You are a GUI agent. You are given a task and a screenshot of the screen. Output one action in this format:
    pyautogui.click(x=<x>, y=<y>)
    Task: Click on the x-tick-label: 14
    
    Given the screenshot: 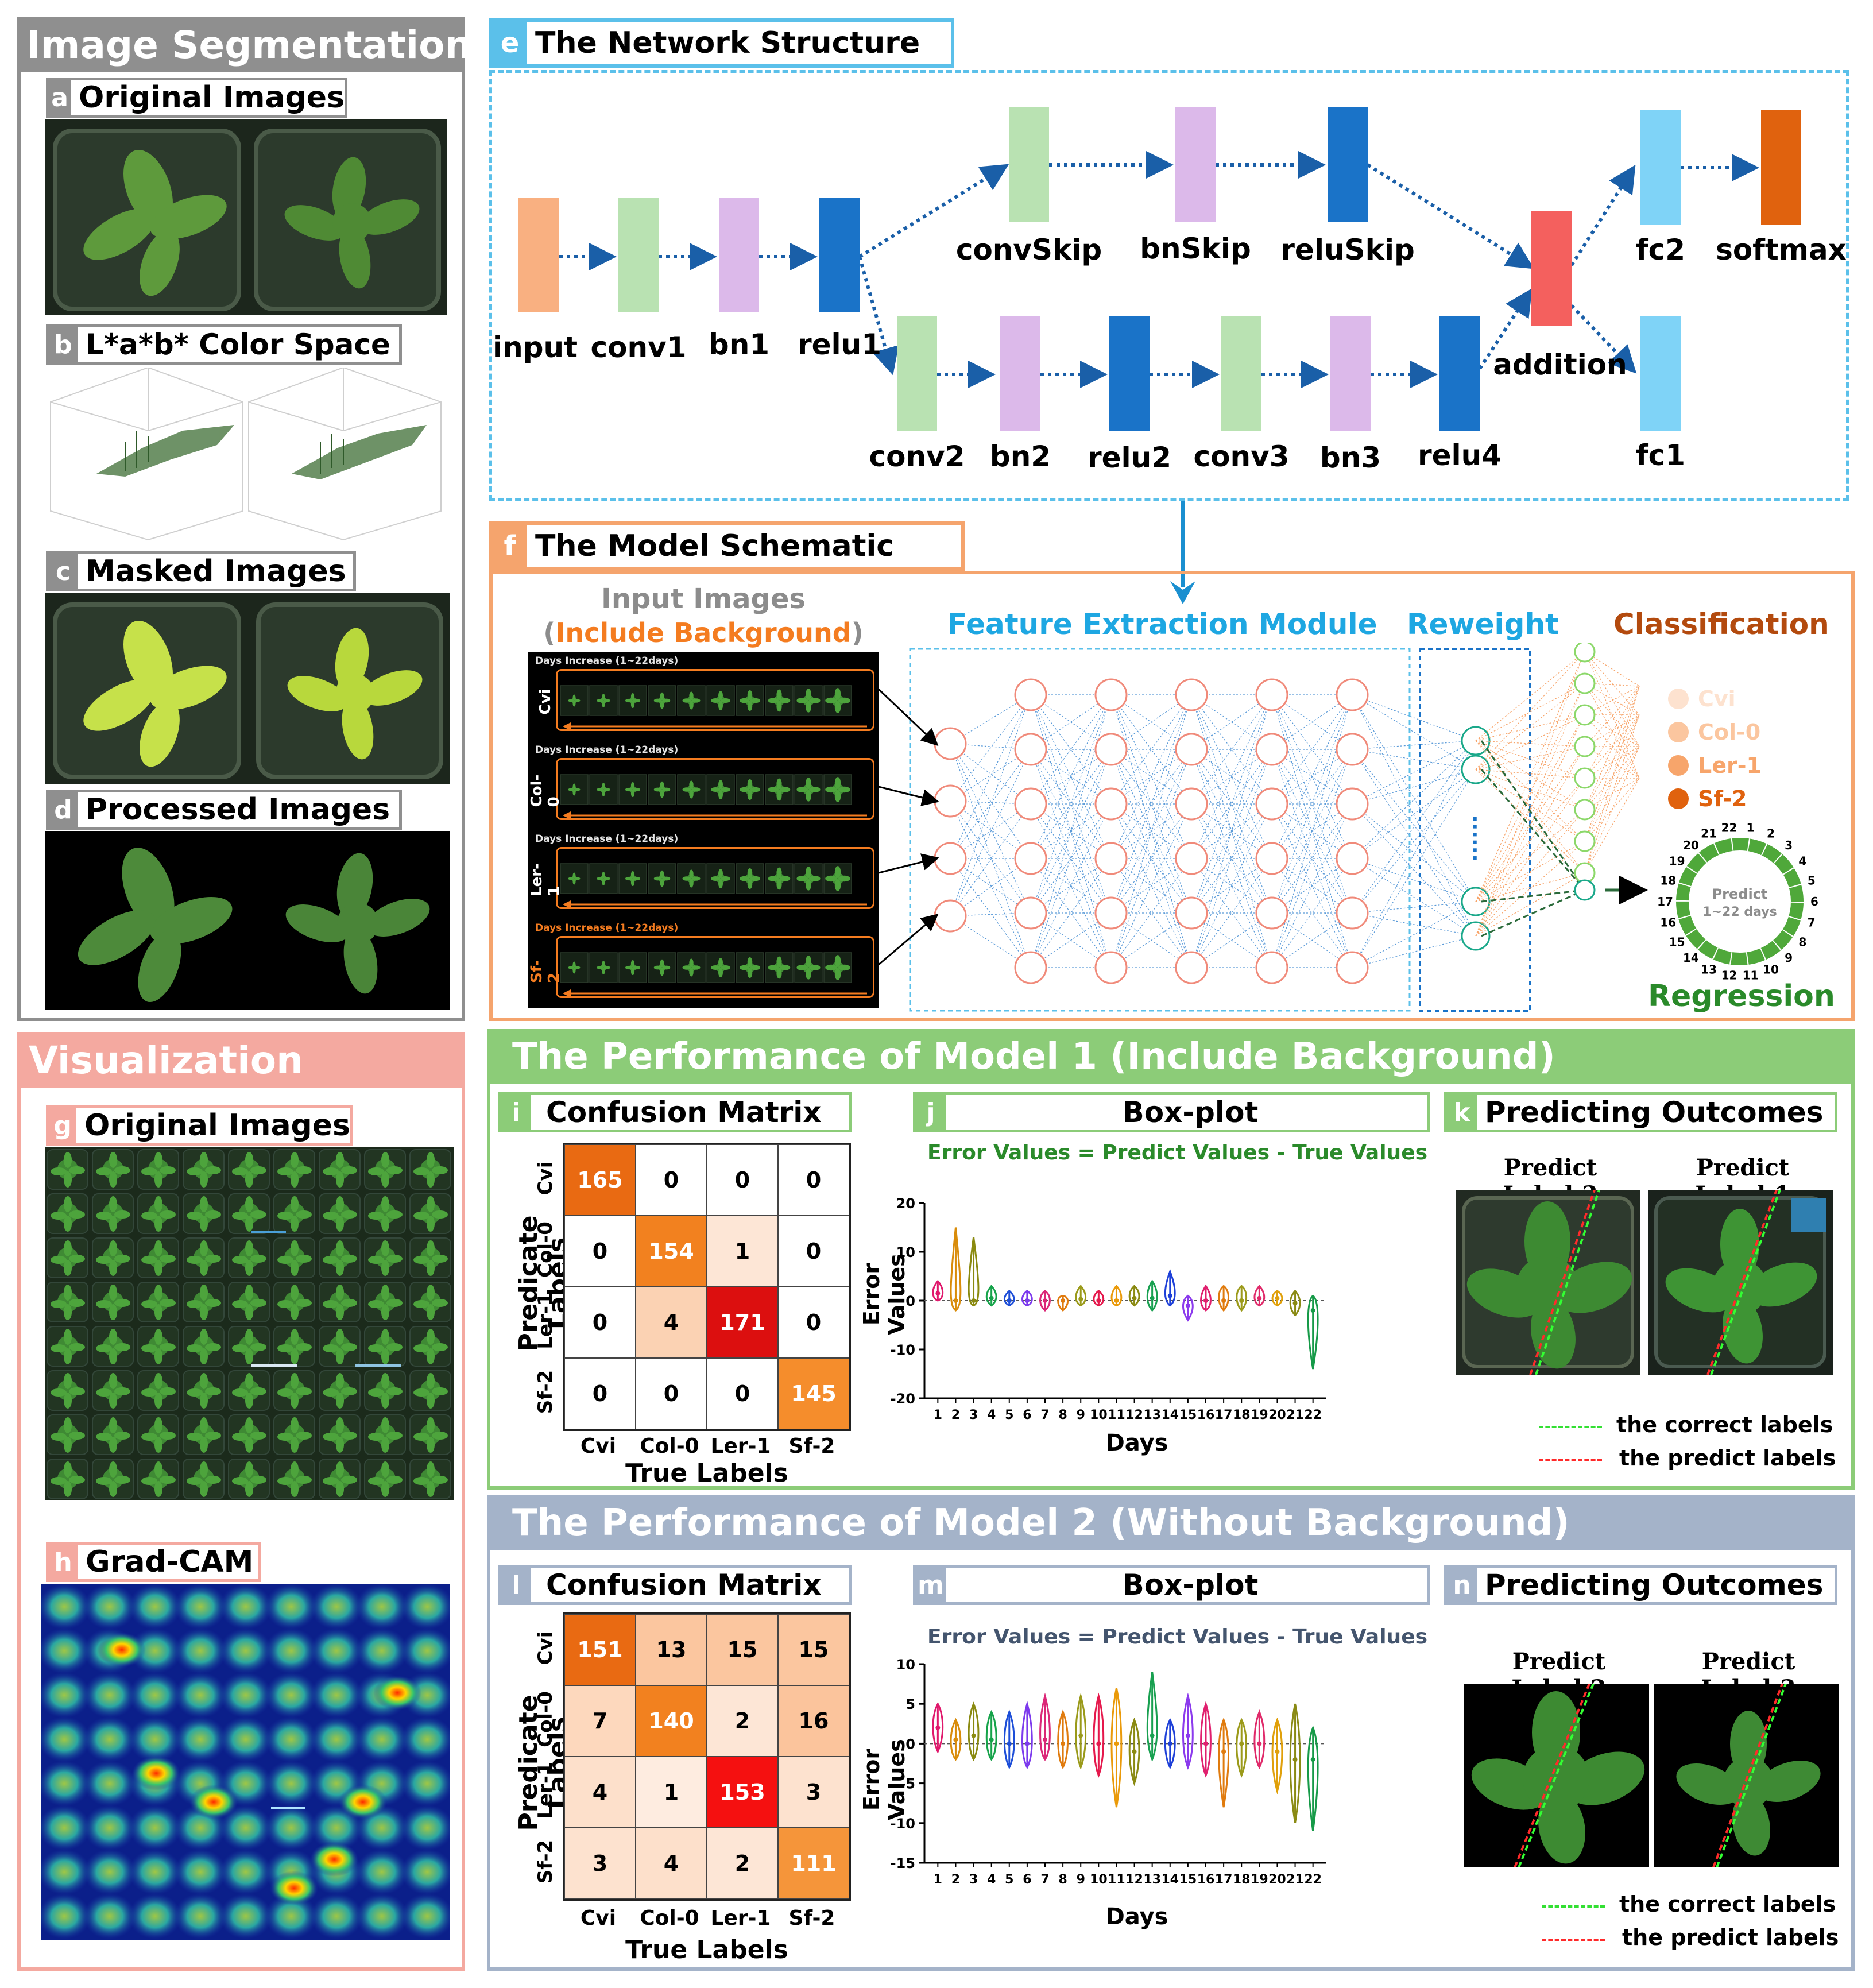 What is the action you would take?
    pyautogui.click(x=1170, y=1415)
    